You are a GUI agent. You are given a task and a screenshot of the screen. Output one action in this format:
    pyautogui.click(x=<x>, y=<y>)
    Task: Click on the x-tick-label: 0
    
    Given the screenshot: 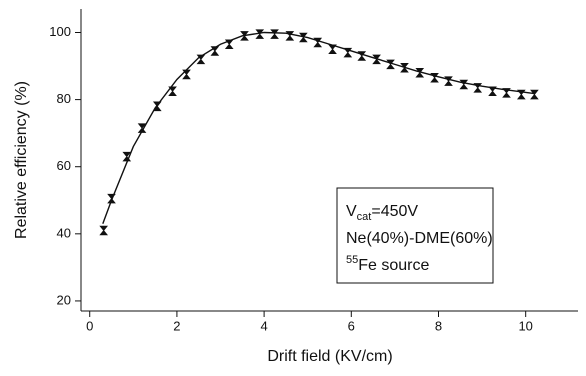 What is the action you would take?
    pyautogui.click(x=89, y=325)
    